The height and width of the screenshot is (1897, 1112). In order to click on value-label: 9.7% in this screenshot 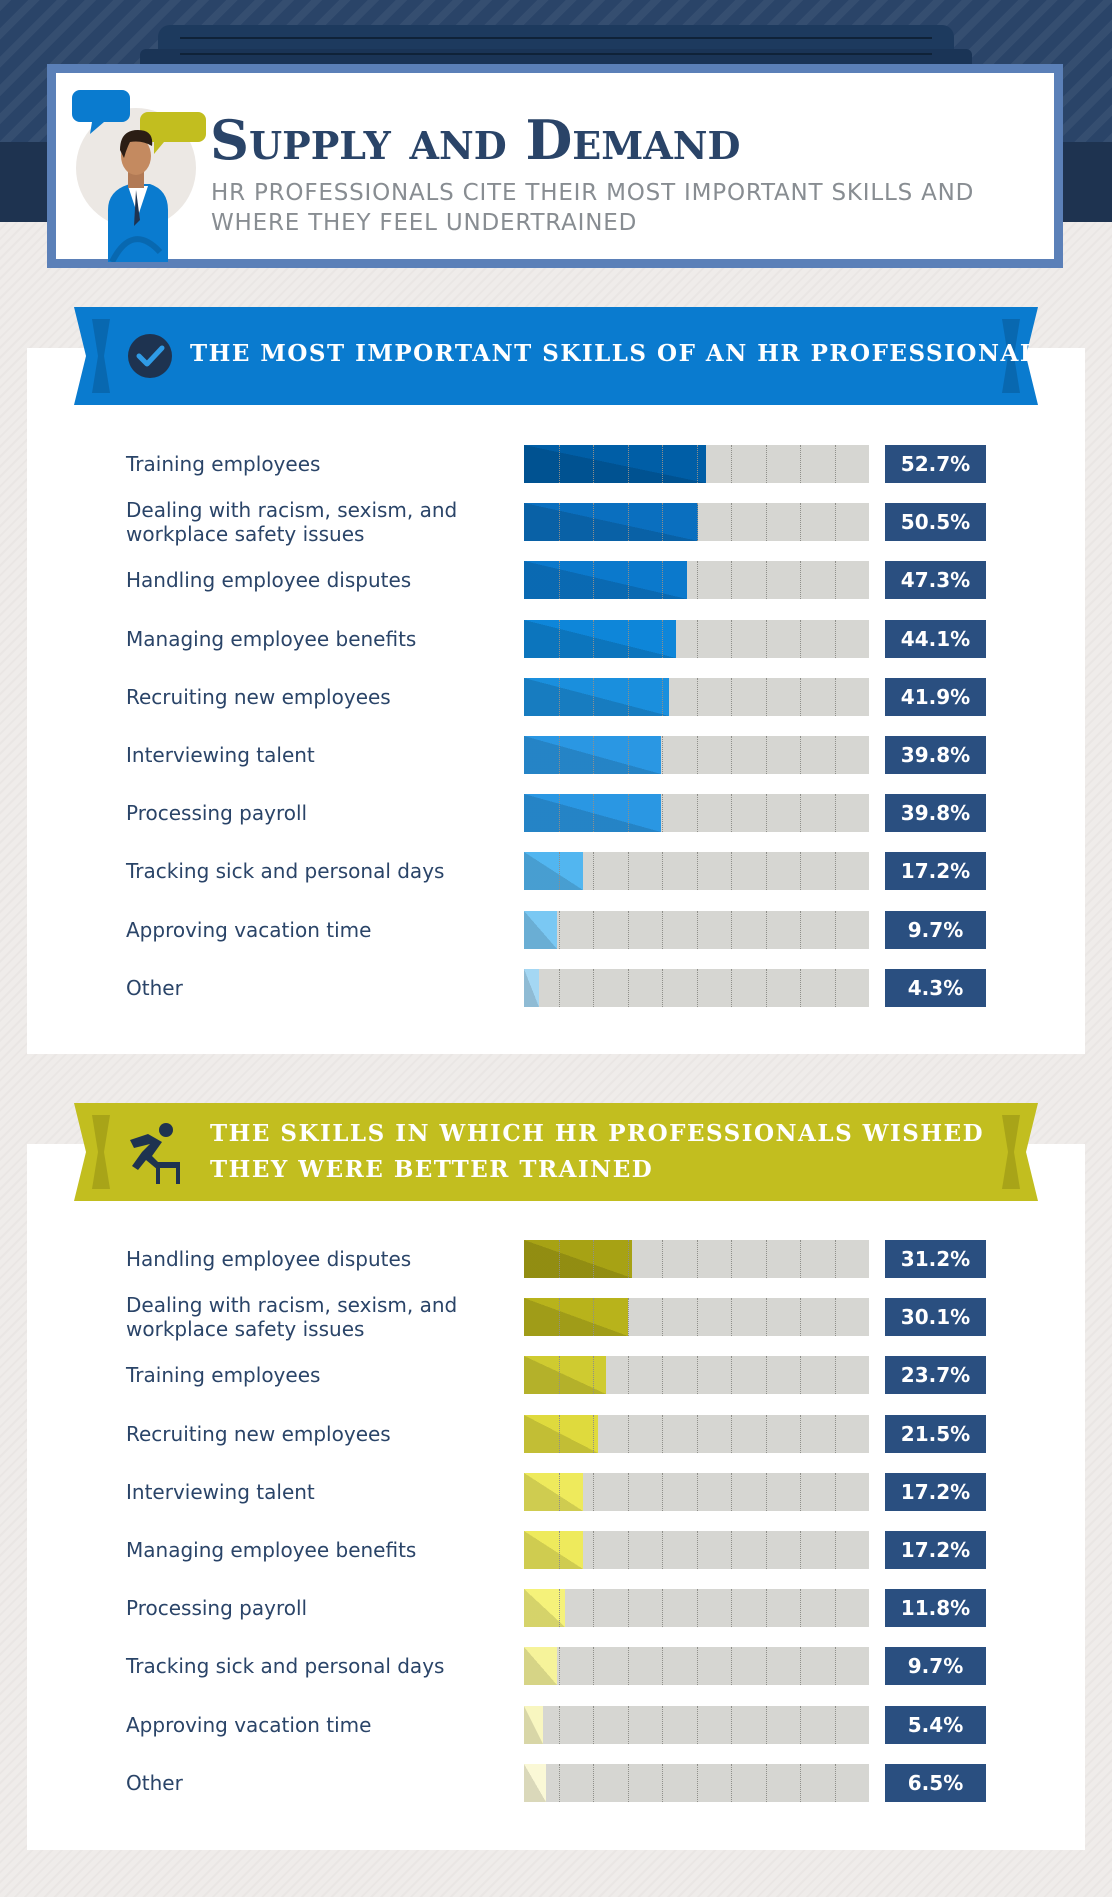, I will do `click(935, 1666)`.